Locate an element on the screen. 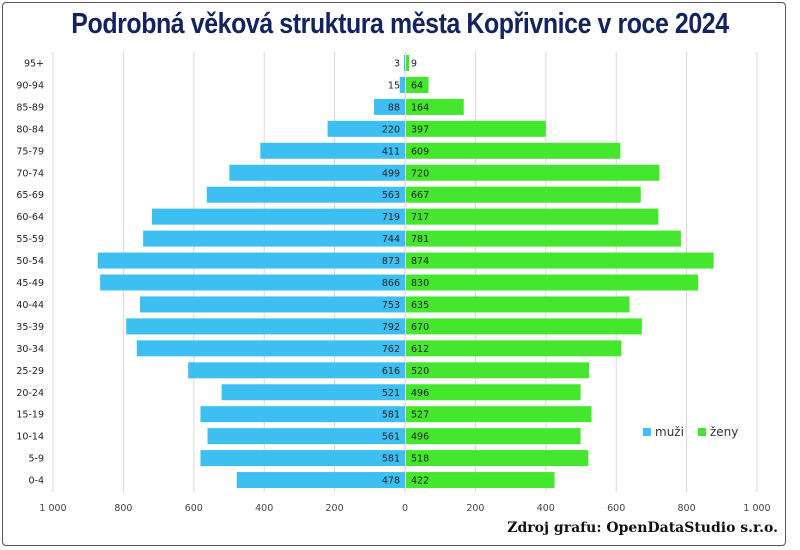 The width and height of the screenshot is (800, 550). age-group-label: 15-19 is located at coordinates (30, 415).